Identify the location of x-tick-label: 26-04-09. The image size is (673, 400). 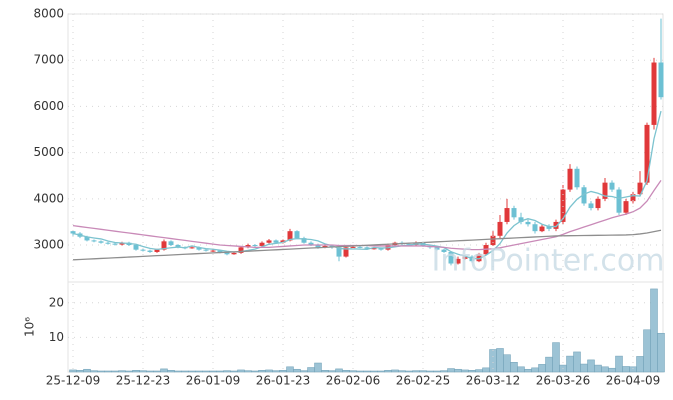
(633, 381).